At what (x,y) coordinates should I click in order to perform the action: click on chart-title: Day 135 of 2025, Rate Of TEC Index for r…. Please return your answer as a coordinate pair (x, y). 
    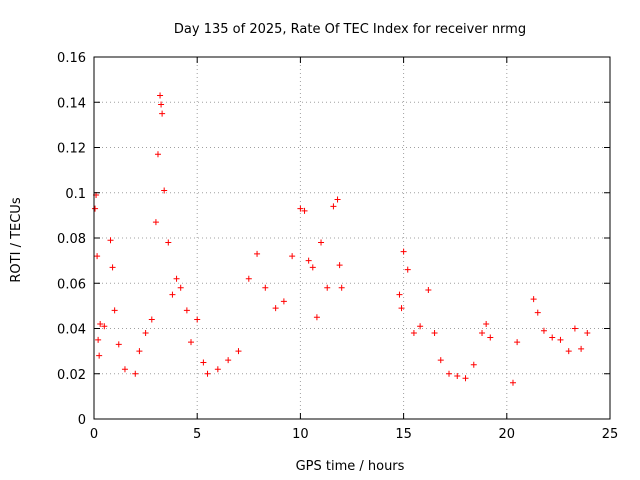
    Looking at the image, I should click on (350, 29).